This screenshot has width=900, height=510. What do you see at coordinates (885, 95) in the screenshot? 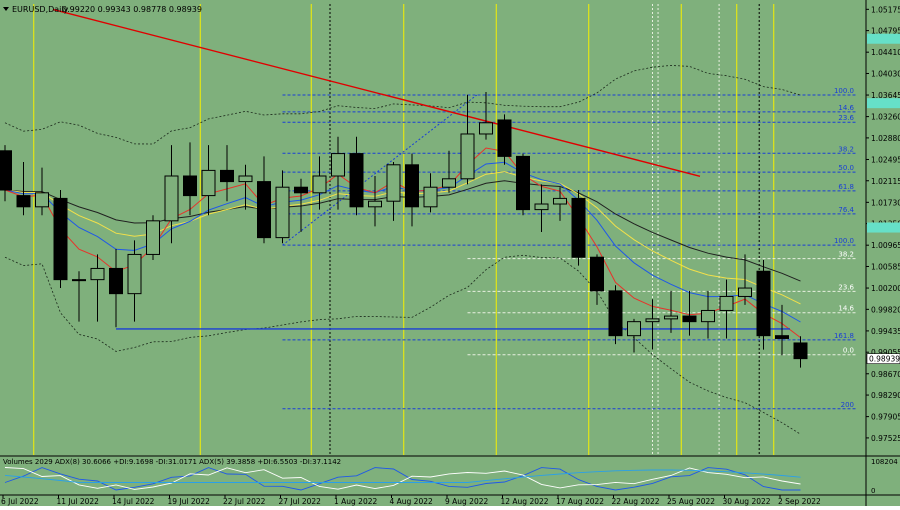
I see `price-tick-label: 1.03645` at bounding box center [885, 95].